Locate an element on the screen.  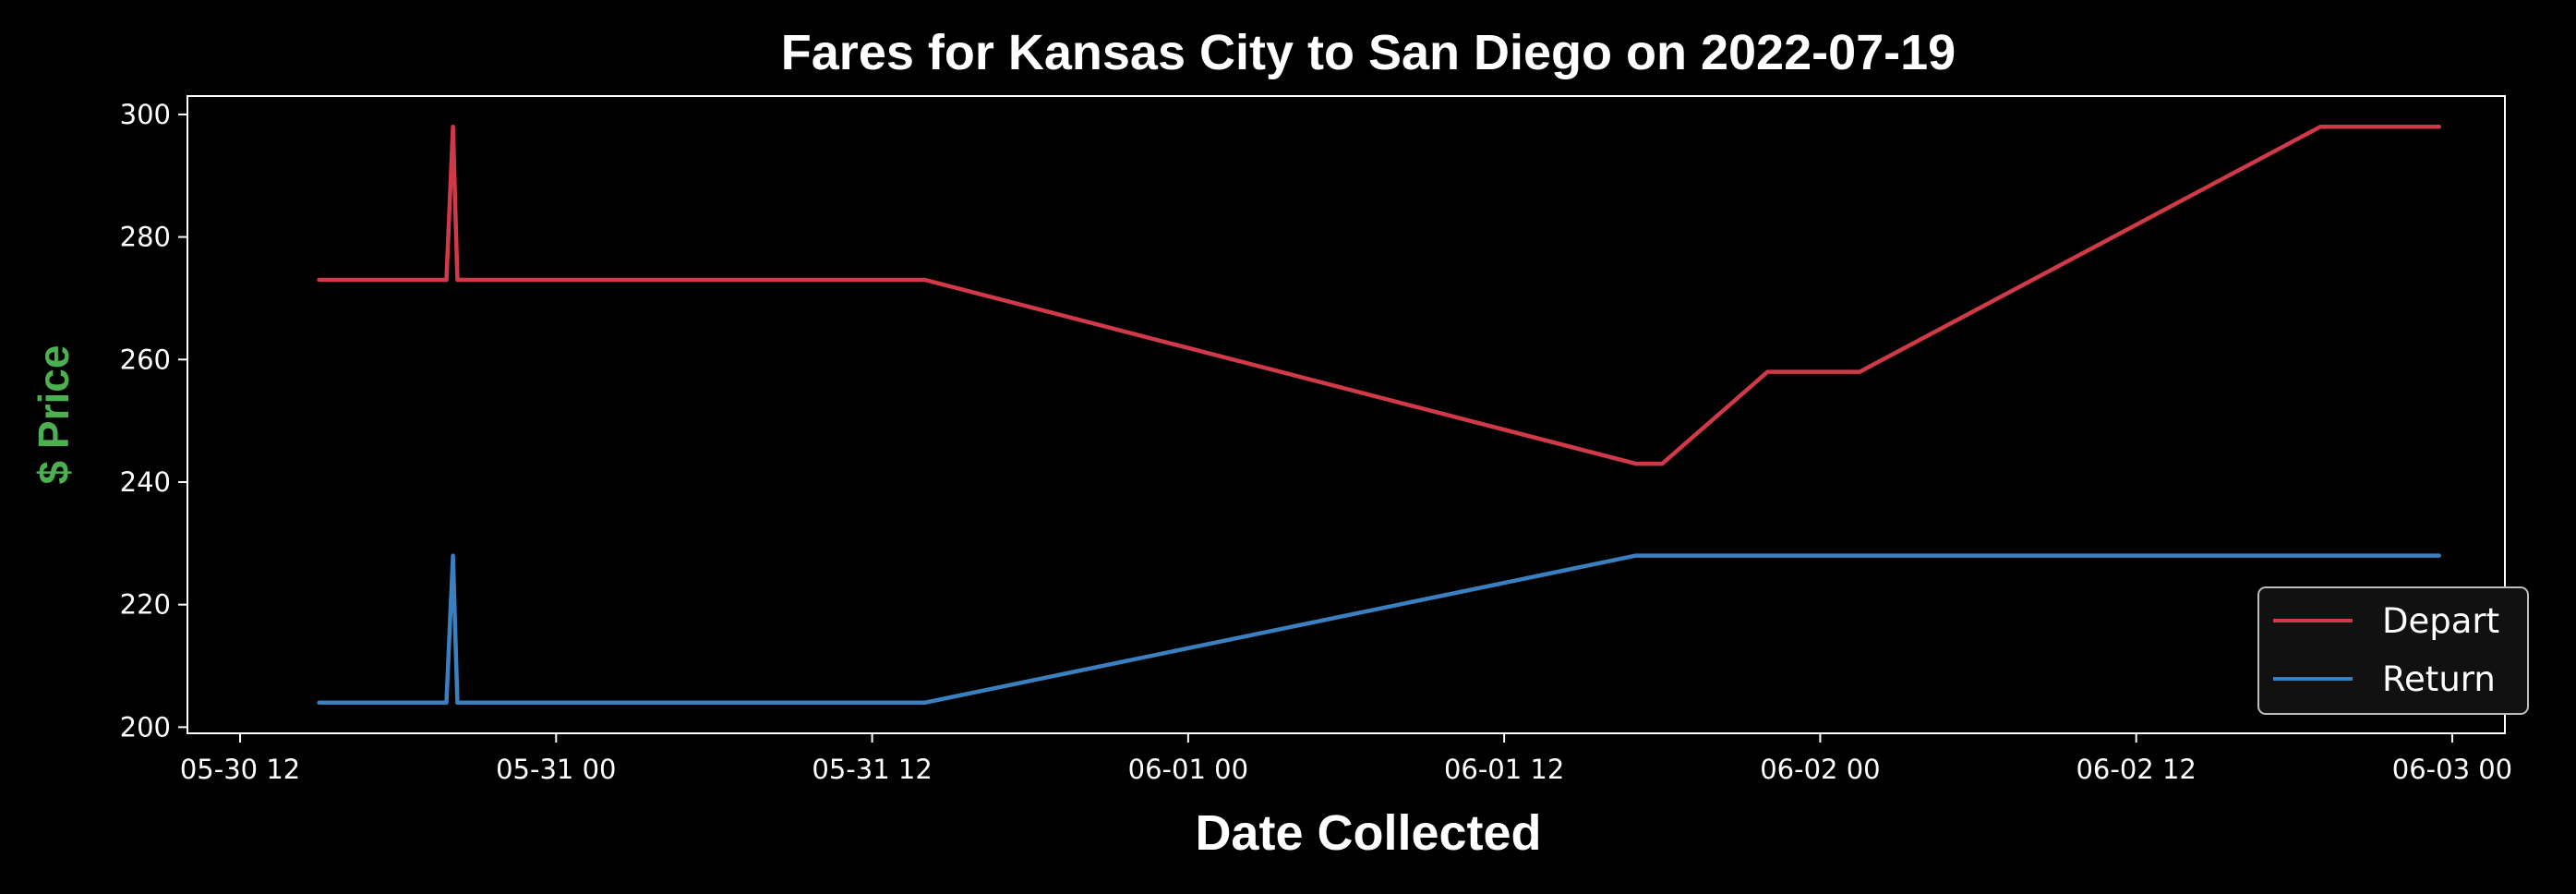
x-tick-label: 06-02 12 is located at coordinates (2136, 769).